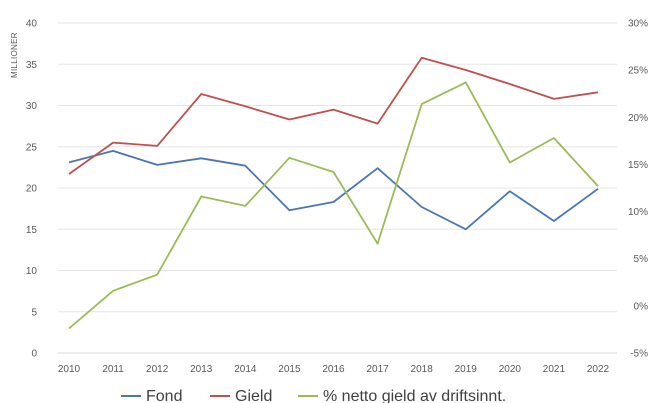 This screenshot has width=653, height=403. I want to click on y-right-tick-label: 20%, so click(638, 118).